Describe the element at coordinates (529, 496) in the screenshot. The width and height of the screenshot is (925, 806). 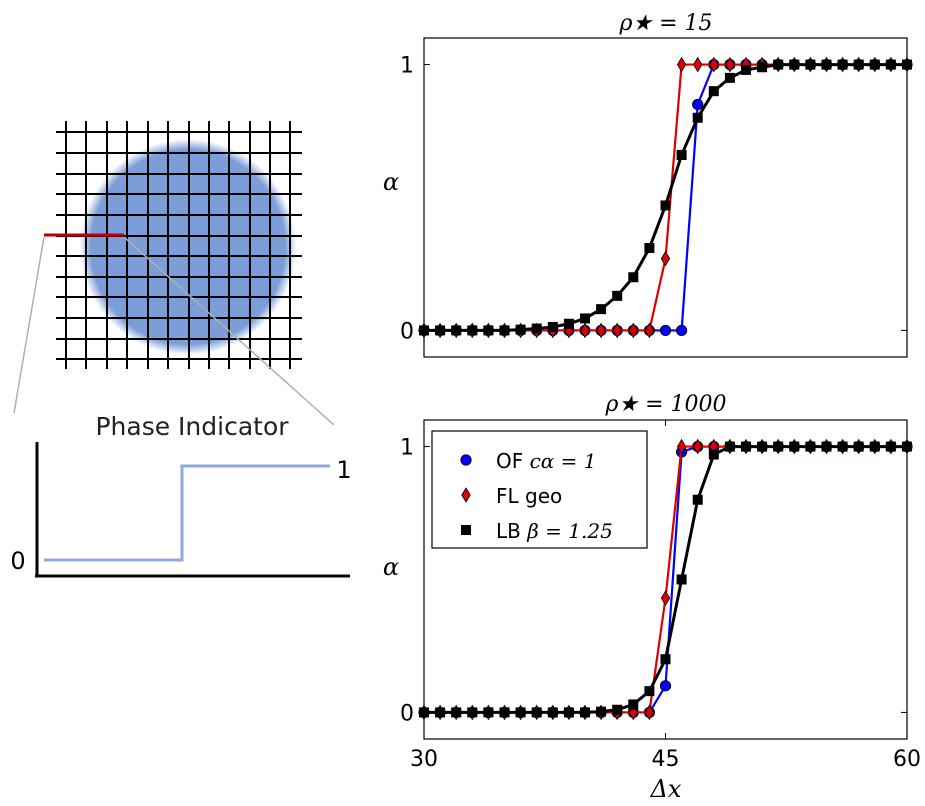
I see `legend-label: FL geo` at that location.